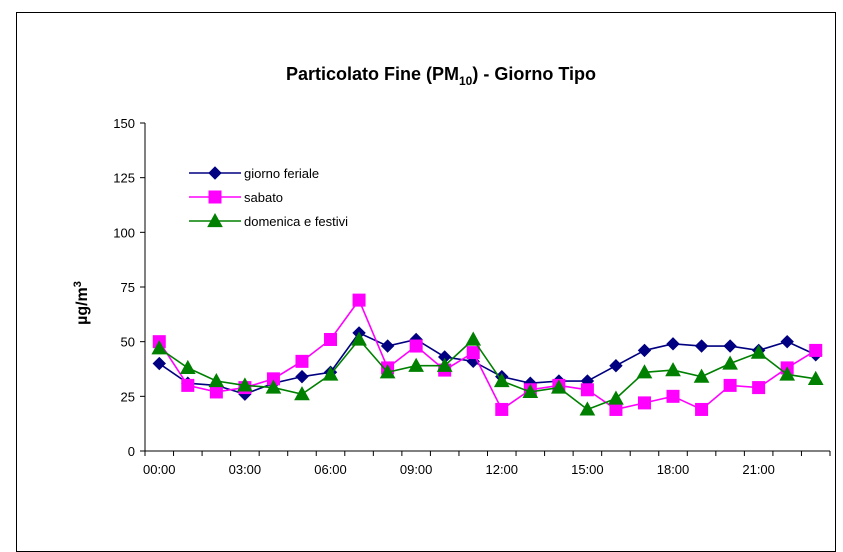 This screenshot has height=552, width=843. Describe the element at coordinates (128, 396) in the screenshot. I see `y-tick-label: 25` at that location.